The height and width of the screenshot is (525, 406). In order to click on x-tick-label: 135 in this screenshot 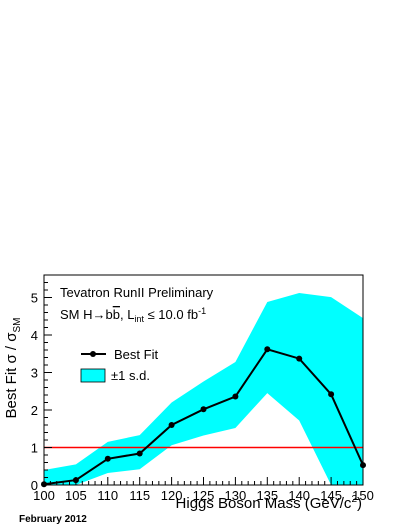, I will do `click(267, 495)`.